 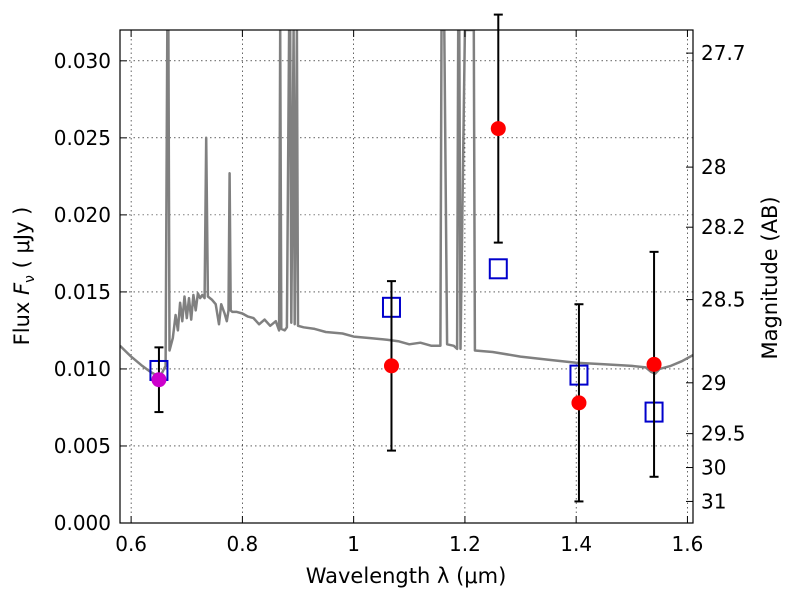 I want to click on x-axis-label: Wavelength λ (μm), so click(x=406, y=576).